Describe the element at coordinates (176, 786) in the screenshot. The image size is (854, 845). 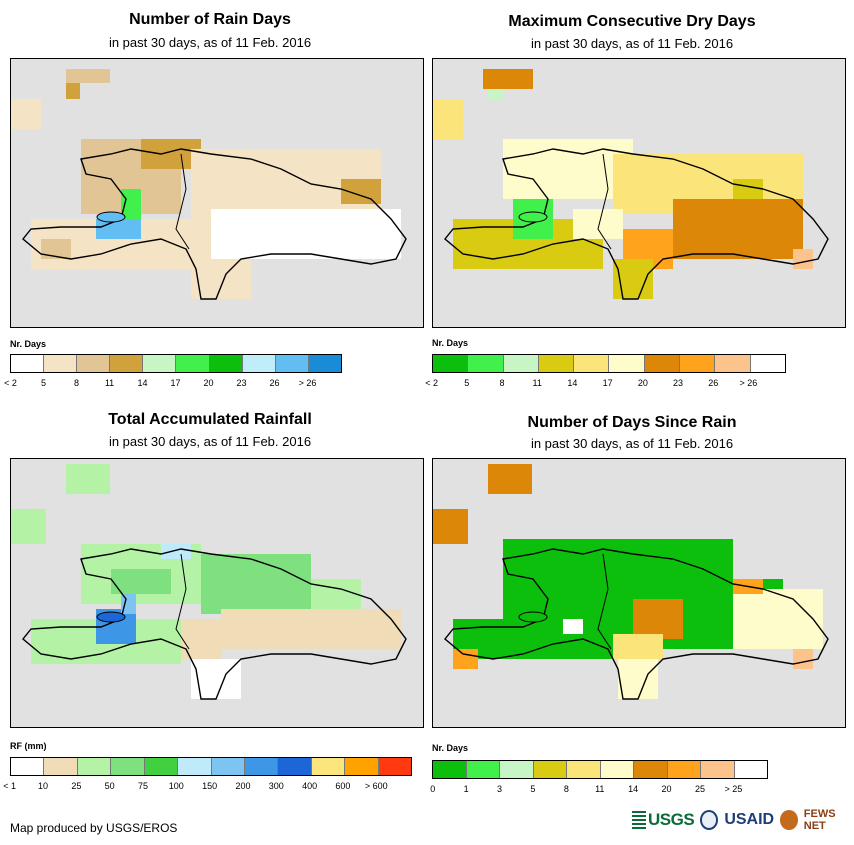
I see `legend-label: 100` at that location.